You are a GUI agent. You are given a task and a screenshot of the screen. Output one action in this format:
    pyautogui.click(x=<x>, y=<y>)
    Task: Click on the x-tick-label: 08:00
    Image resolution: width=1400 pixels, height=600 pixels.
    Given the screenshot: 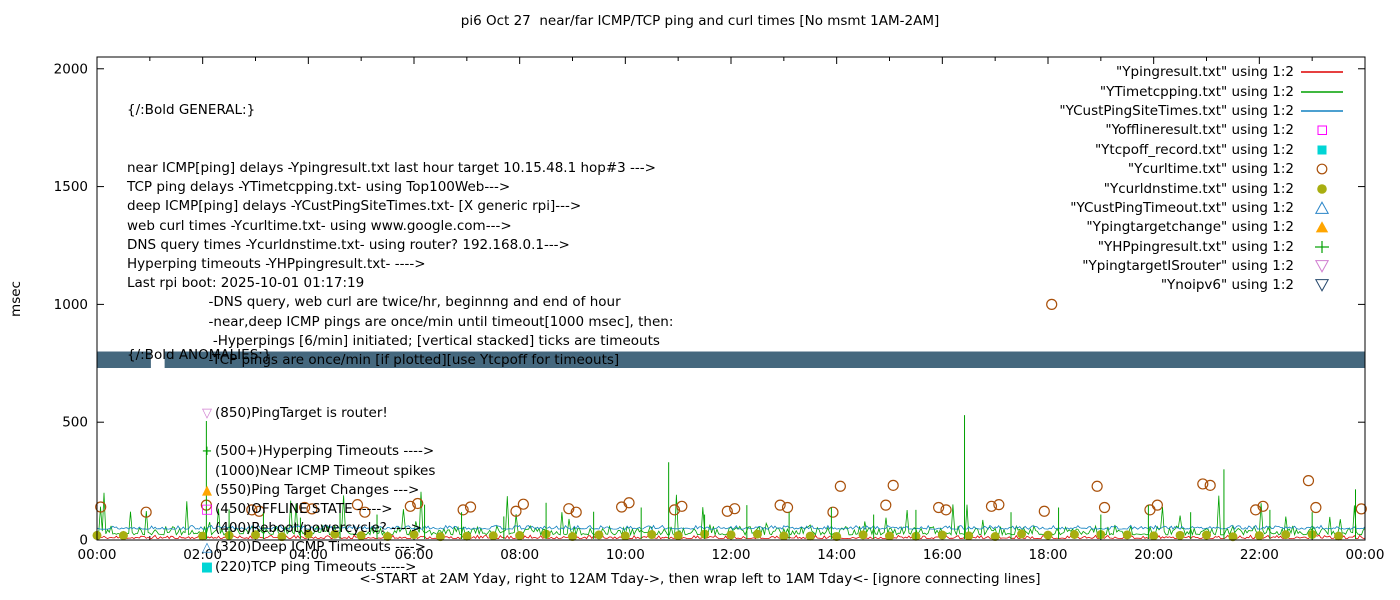 What is the action you would take?
    pyautogui.click(x=519, y=555)
    